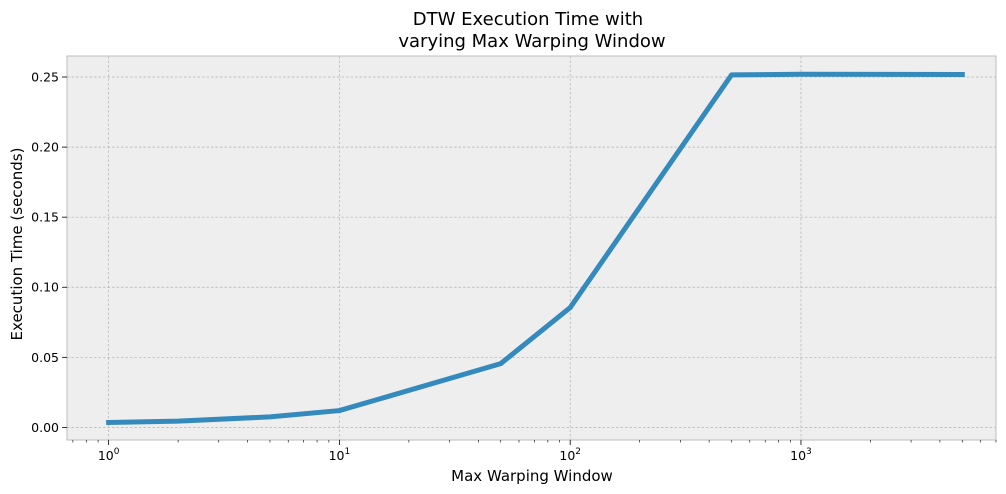 The height and width of the screenshot is (494, 1006). Describe the element at coordinates (528, 19) in the screenshot. I see `chart-title-line1: DTW Execution Time with` at that location.